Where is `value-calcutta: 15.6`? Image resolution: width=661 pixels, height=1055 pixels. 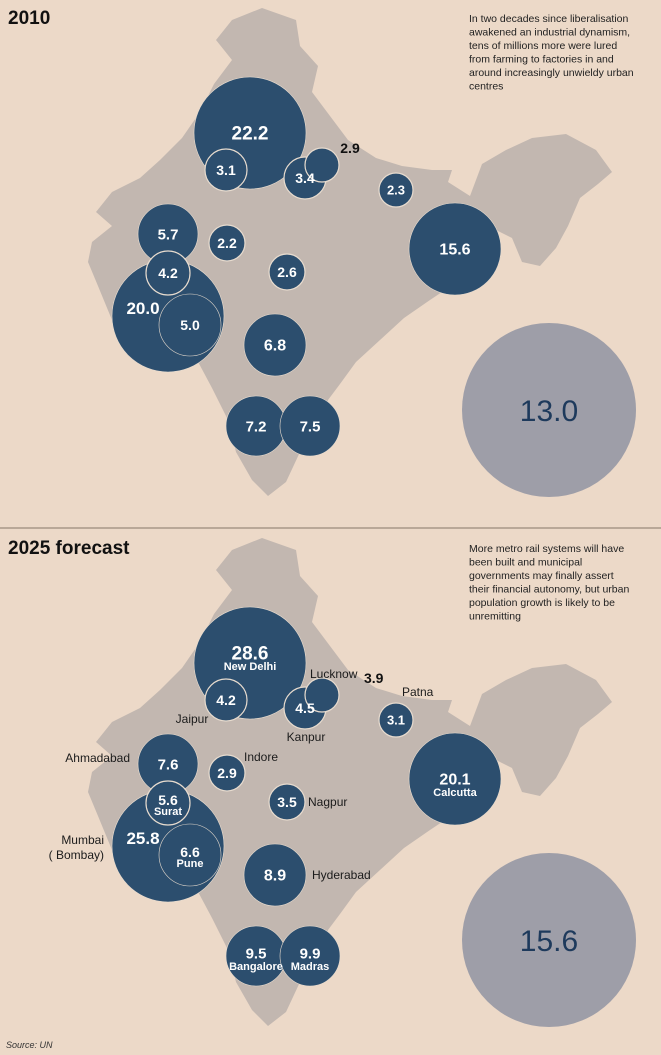
value-calcutta: 15.6 is located at coordinates (454, 250).